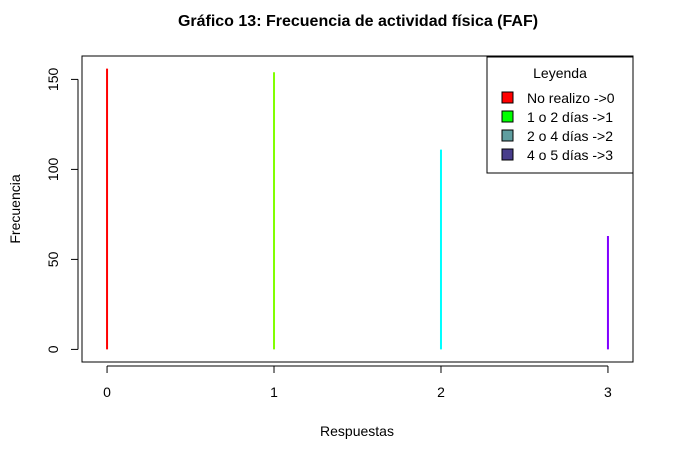 This screenshot has width=676, height=452. What do you see at coordinates (53, 80) in the screenshot?
I see `y-tick-label: 150` at bounding box center [53, 80].